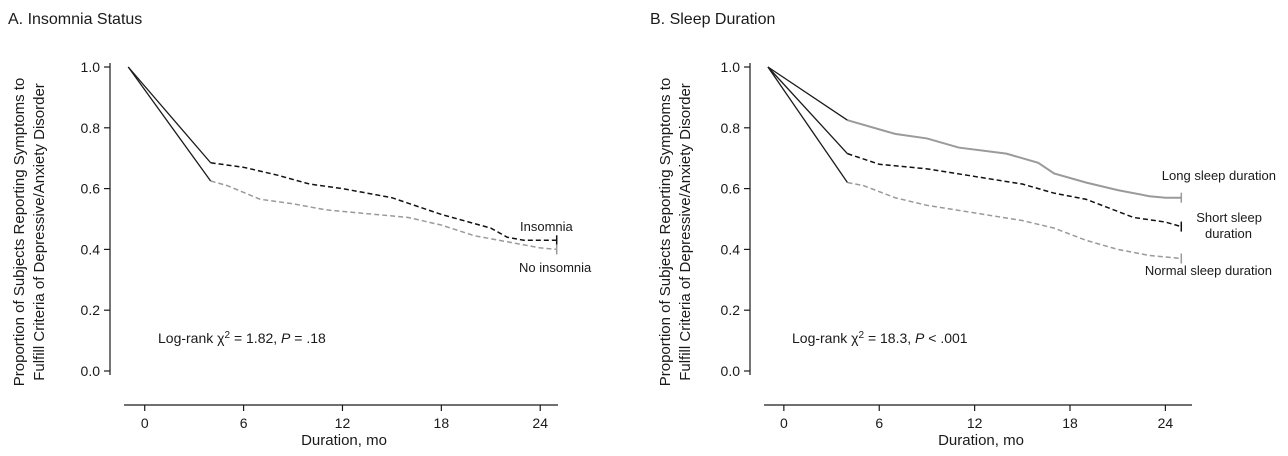 The height and width of the screenshot is (456, 1288). I want to click on log-rank-annotation: Log-rank χ2 = 1.82, P = .18, so click(242, 338).